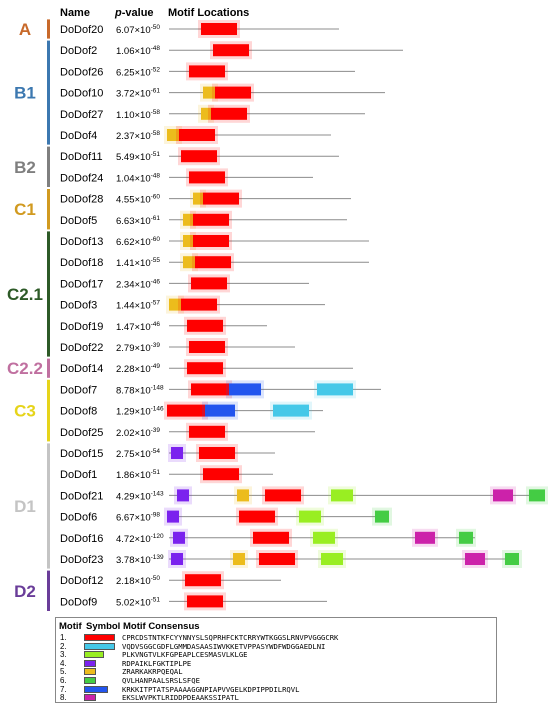  I want to click on group-label: C1, so click(25, 209).